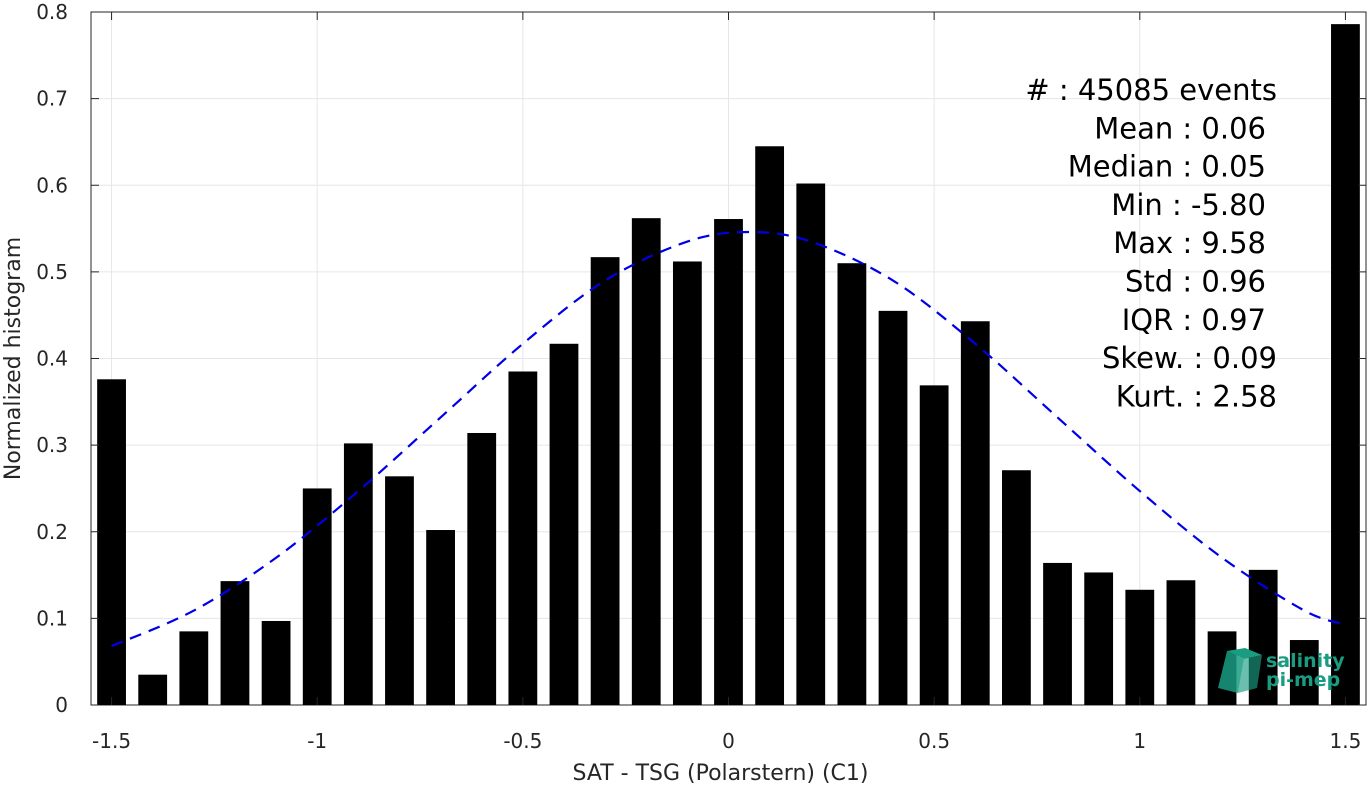 This screenshot has height=785, width=1367. What do you see at coordinates (111, 741) in the screenshot?
I see `x-tick-label: -1.5` at bounding box center [111, 741].